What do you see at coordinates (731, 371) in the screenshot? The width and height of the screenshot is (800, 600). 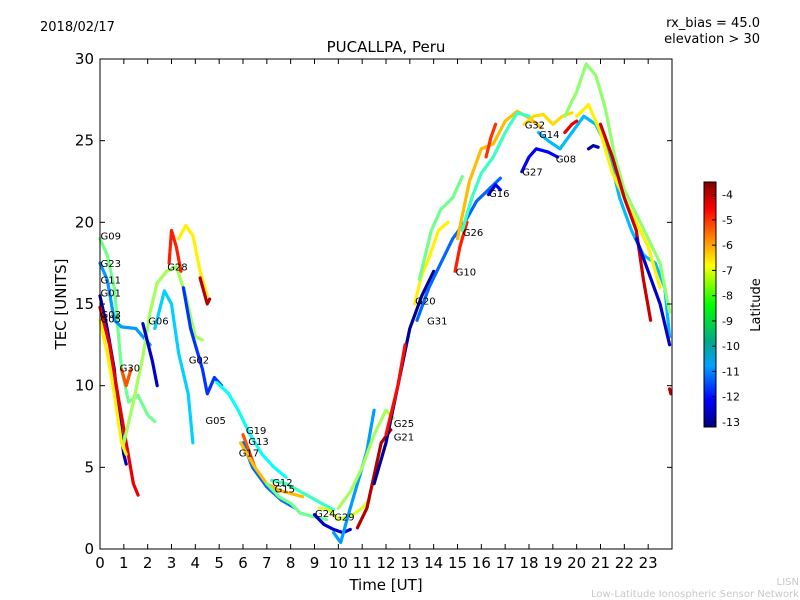 I see `colorbar-tick-label: -11` at bounding box center [731, 371].